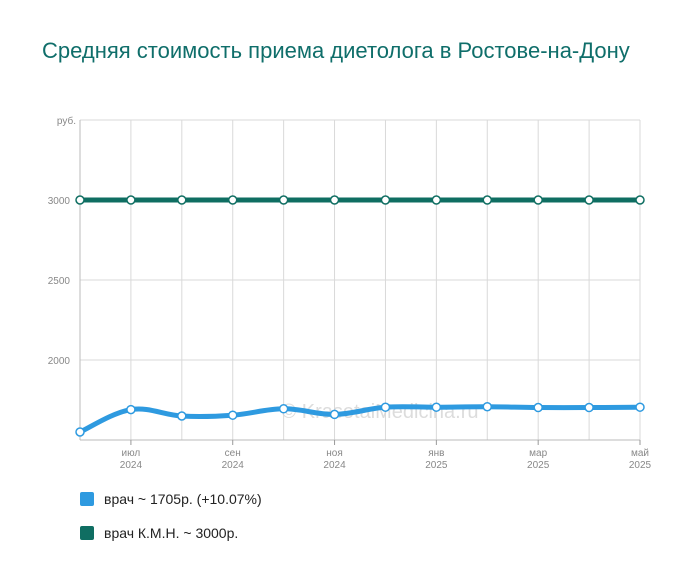  I want to click on legend-item-series-1: врач ~ 1705р. (+10.07%), so click(171, 499).